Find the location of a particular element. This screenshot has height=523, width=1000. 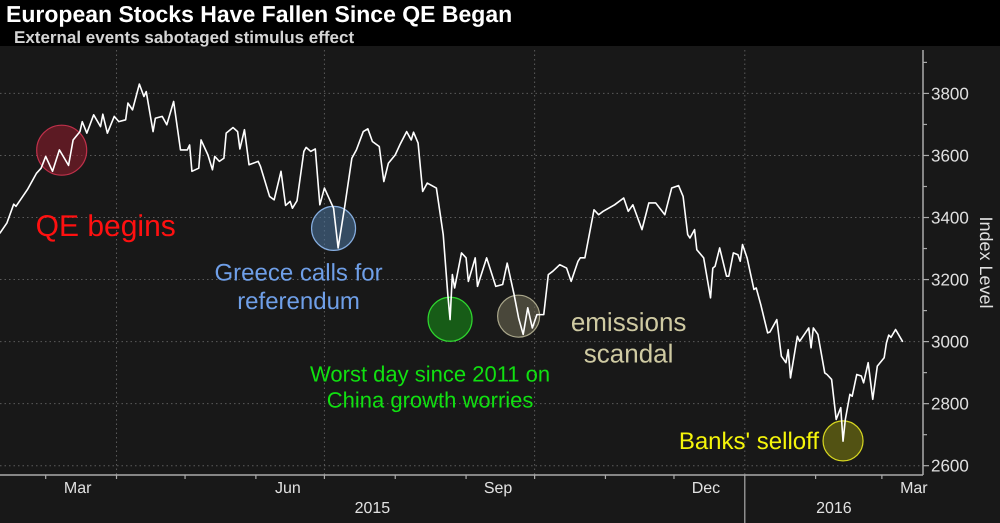

y-tick-label: 3200 is located at coordinates (950, 280).